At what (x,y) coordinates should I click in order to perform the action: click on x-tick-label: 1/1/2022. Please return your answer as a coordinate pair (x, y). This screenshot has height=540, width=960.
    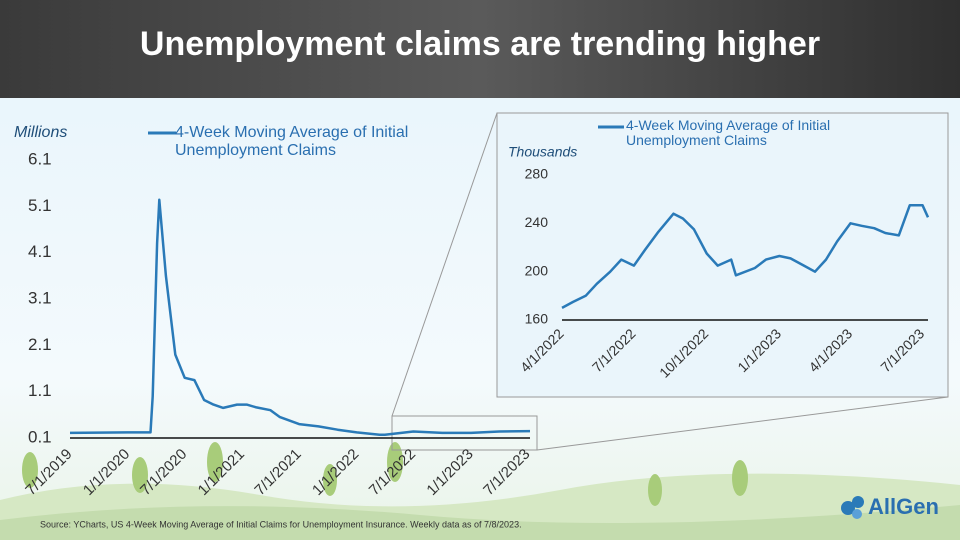
    Looking at the image, I should click on (335, 472).